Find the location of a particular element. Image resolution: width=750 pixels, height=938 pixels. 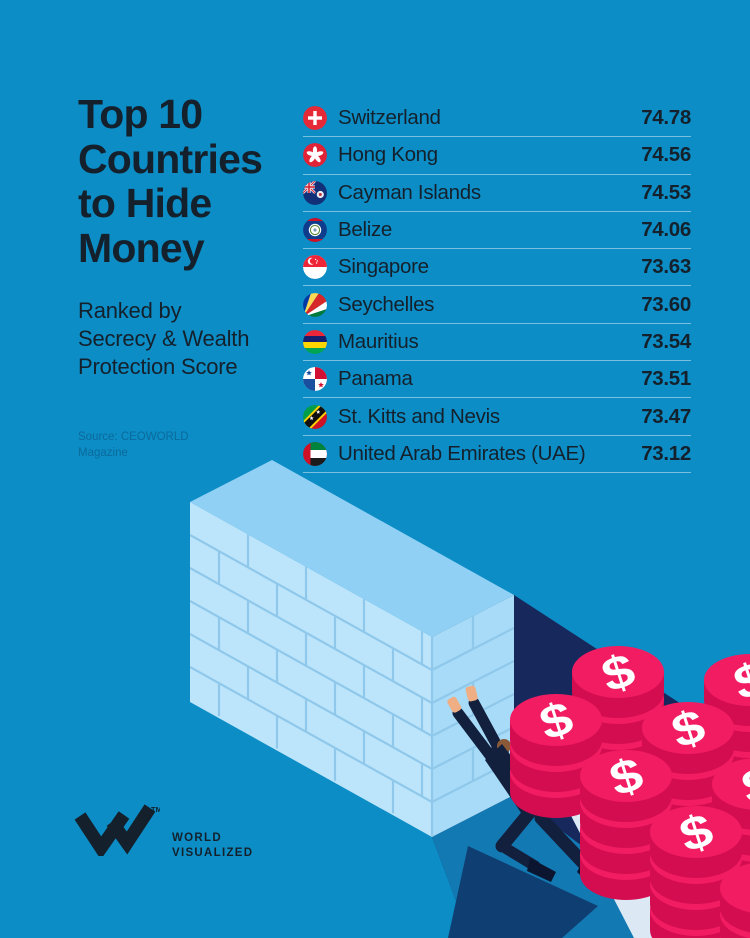

ranking-row: Cayman Islands 74.53 is located at coordinates (497, 193).